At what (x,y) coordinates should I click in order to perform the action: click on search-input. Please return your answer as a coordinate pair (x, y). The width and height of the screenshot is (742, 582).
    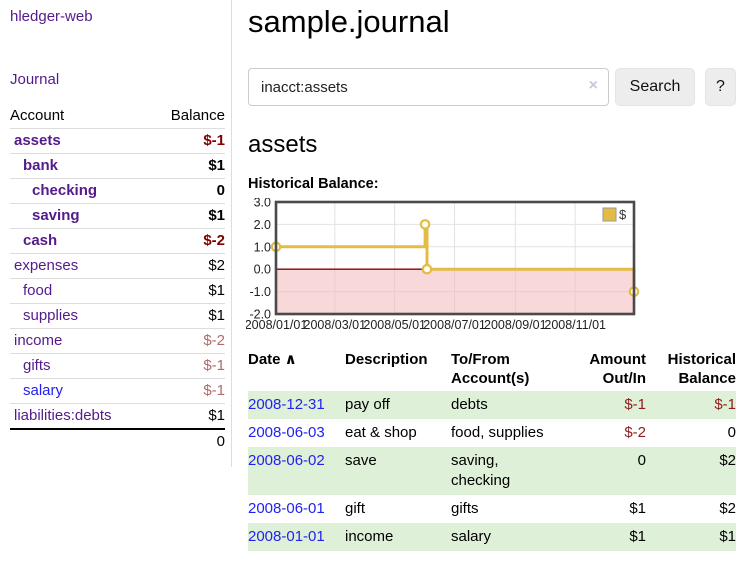
    Looking at the image, I should click on (428, 87).